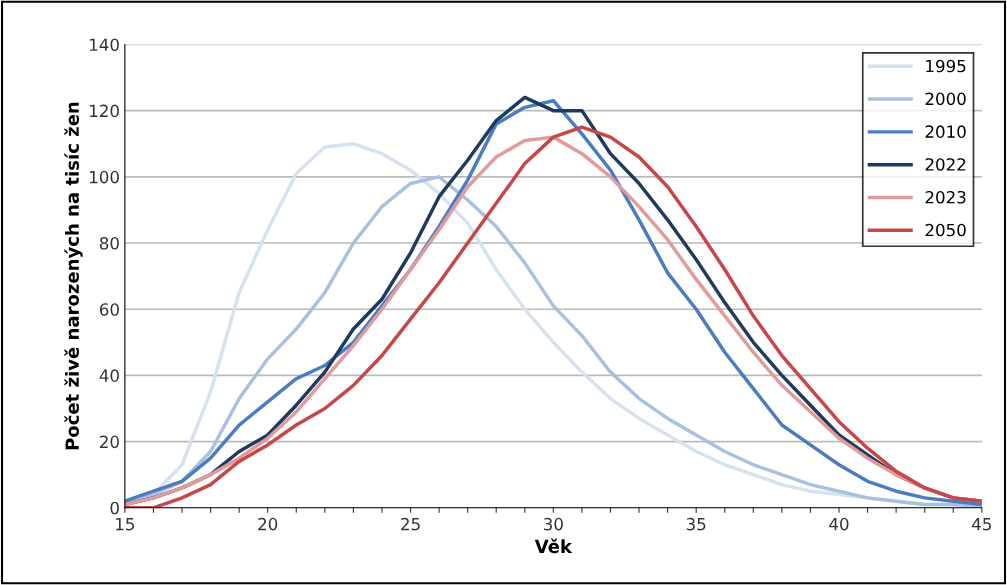 This screenshot has height=585, width=1007. What do you see at coordinates (945, 230) in the screenshot?
I see `legend-label: 2050` at bounding box center [945, 230].